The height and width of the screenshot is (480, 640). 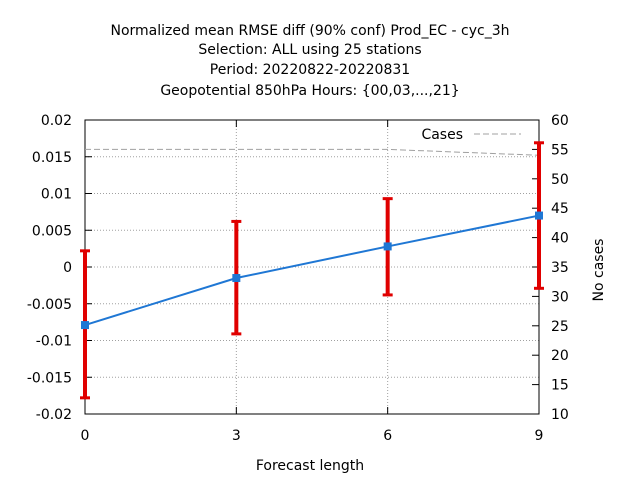 I want to click on y2-tick-label: 10, so click(x=560, y=415).